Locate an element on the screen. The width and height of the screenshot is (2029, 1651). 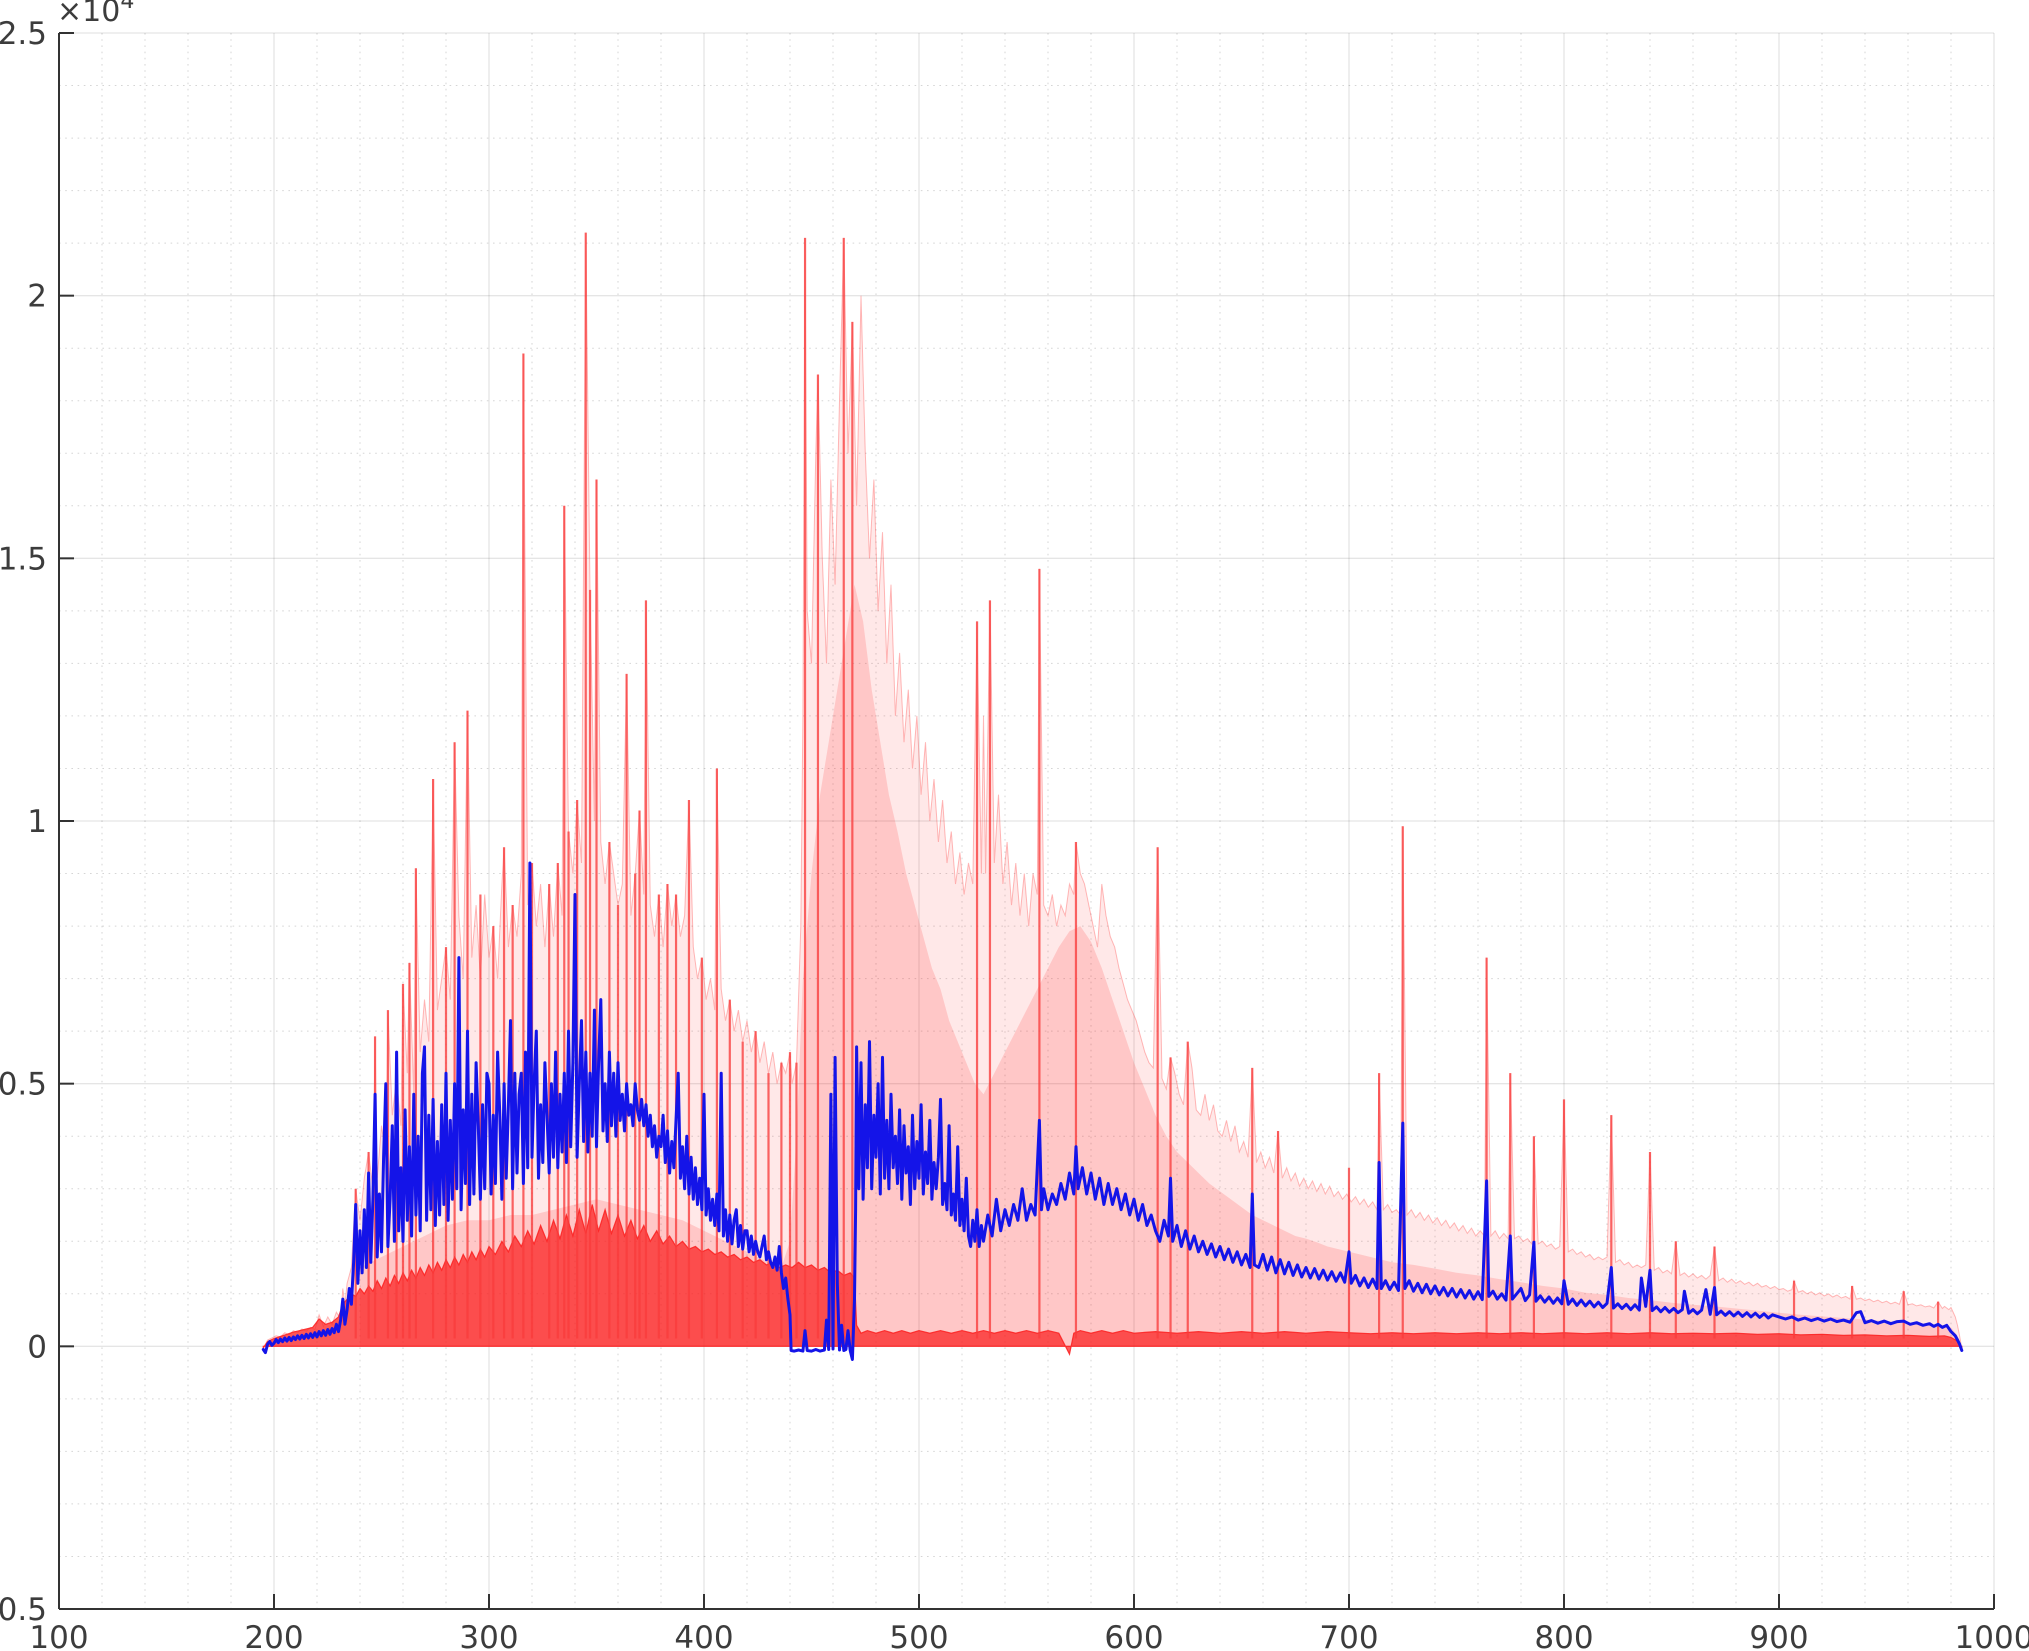
y-tick-label: 2.5 is located at coordinates (23, 34).